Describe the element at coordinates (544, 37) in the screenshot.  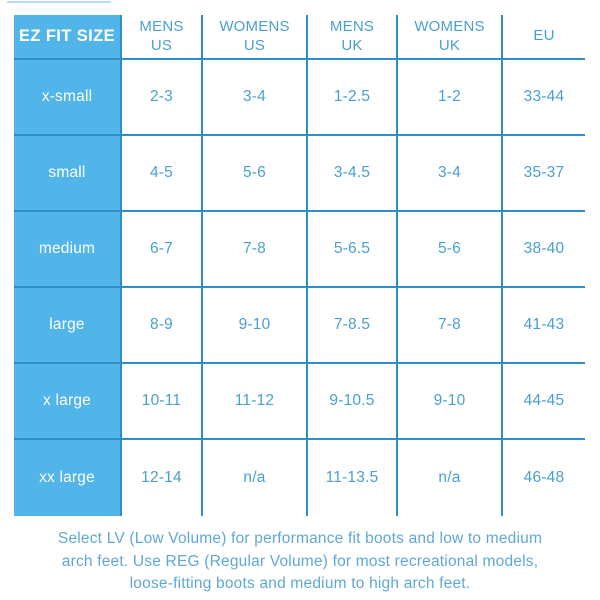
I see `column-header-eu: EU` at that location.